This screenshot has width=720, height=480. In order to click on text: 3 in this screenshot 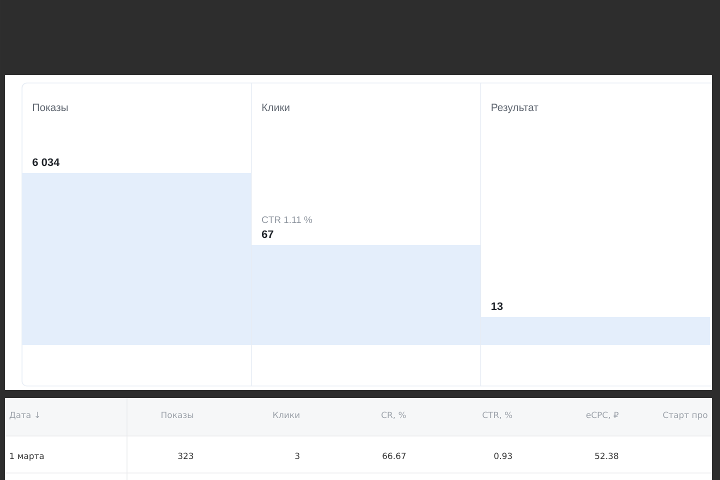, I will do `click(297, 455)`.